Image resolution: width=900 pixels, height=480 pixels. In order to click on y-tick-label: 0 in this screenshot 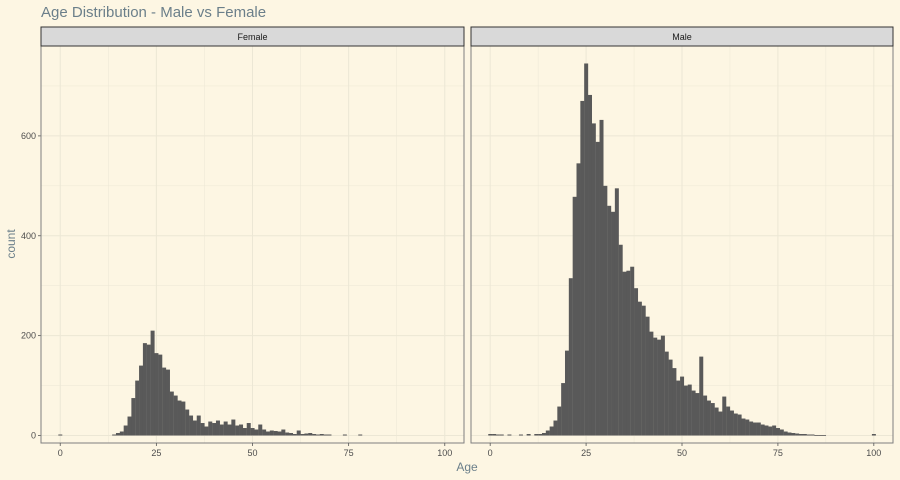, I will do `click(33, 436)`.